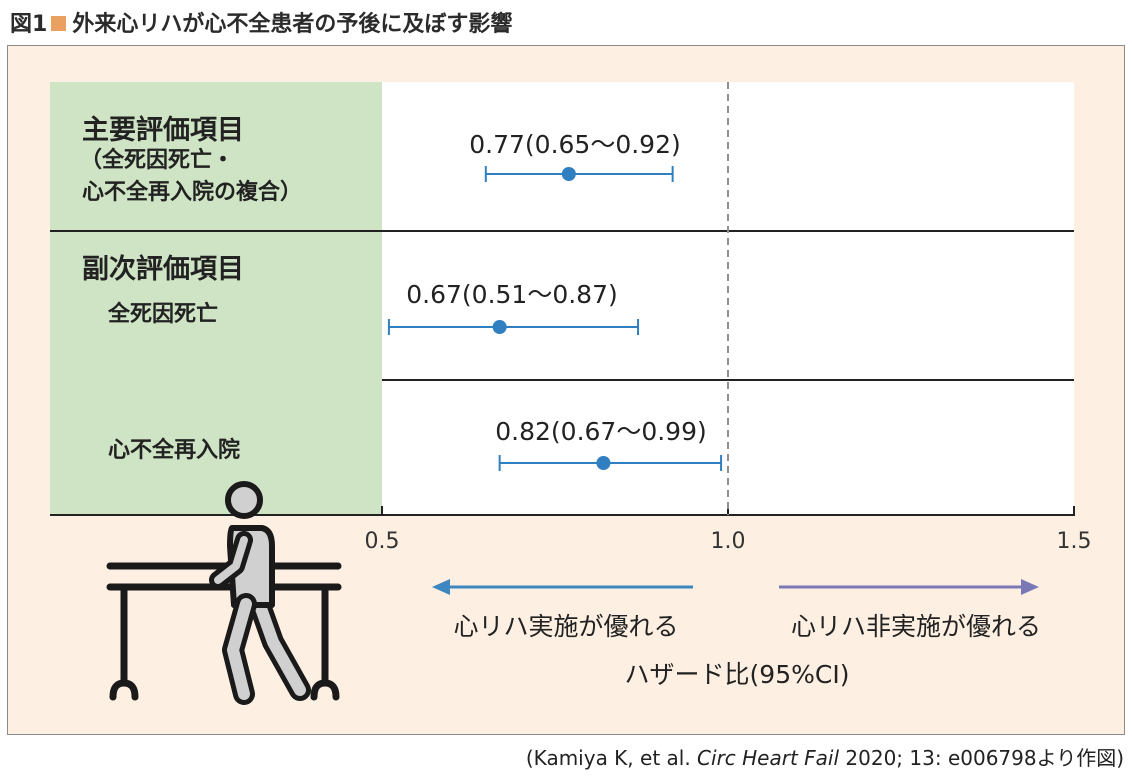  What do you see at coordinates (568, 174) in the screenshot?
I see `point-estimate-primary` at bounding box center [568, 174].